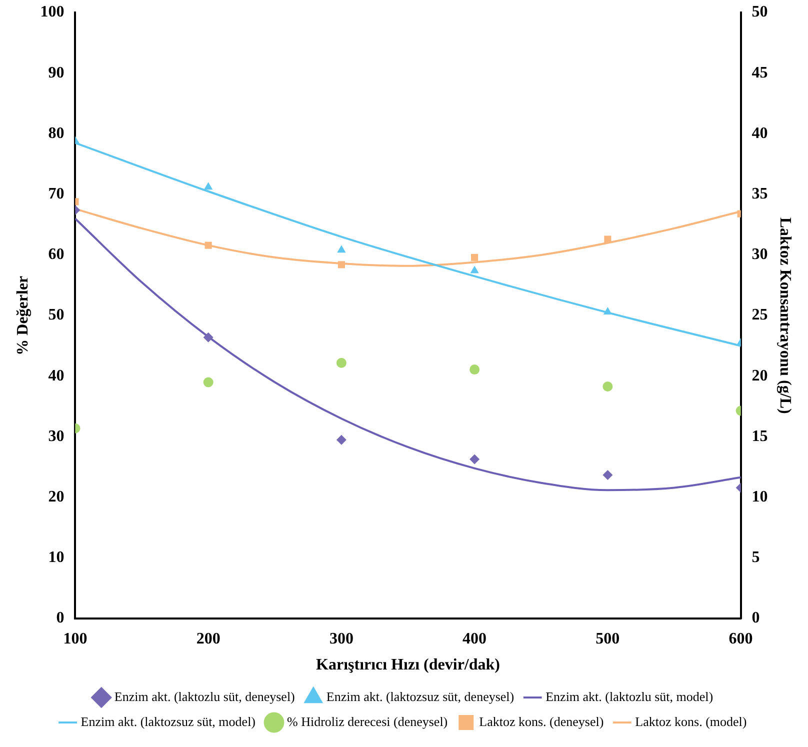  What do you see at coordinates (760, 133) in the screenshot?
I see `y2-tick-label: 40` at bounding box center [760, 133].